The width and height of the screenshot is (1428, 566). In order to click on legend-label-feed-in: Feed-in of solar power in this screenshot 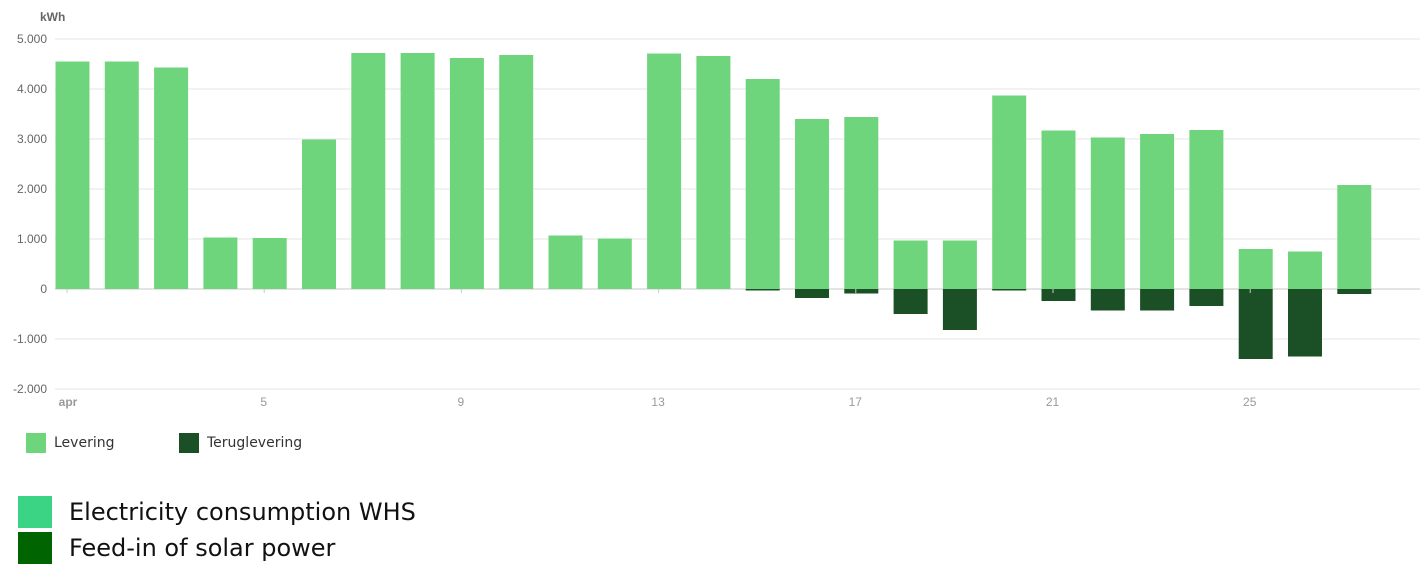, I will do `click(202, 548)`.